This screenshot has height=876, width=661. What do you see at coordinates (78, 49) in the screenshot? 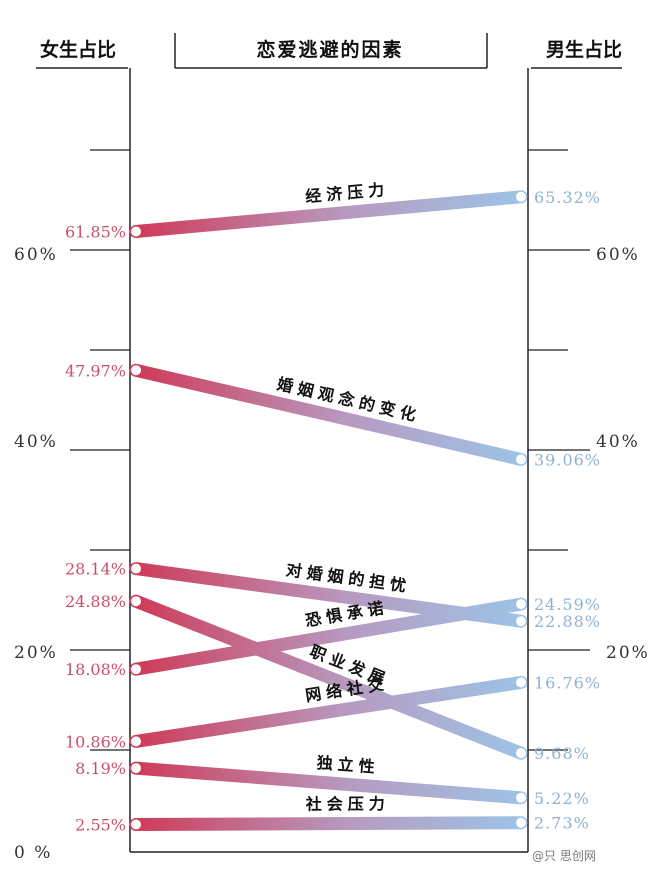
I see `left-axis-header: 女生占比` at bounding box center [78, 49].